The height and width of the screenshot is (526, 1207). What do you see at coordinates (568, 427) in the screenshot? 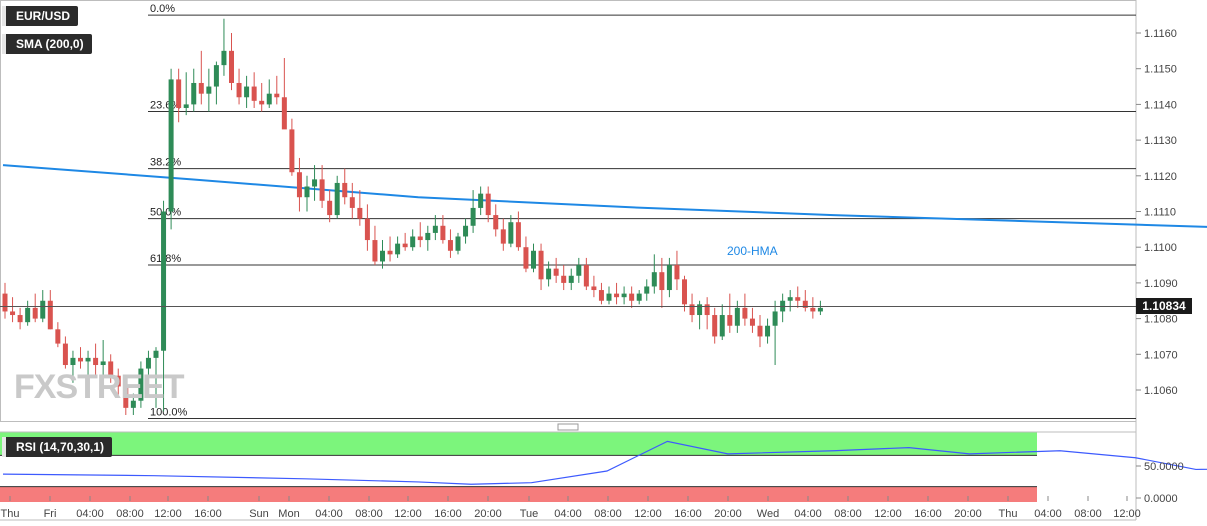
I see `panel-resize-handle` at bounding box center [568, 427].